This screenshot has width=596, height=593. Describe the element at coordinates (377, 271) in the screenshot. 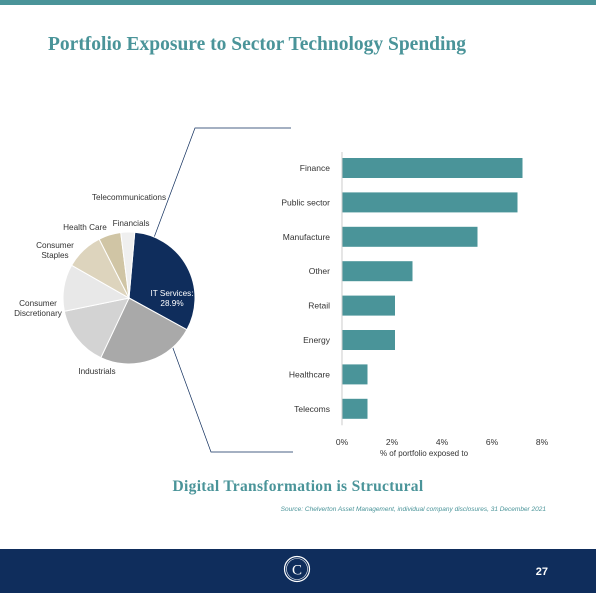

I see `bar-other` at that location.